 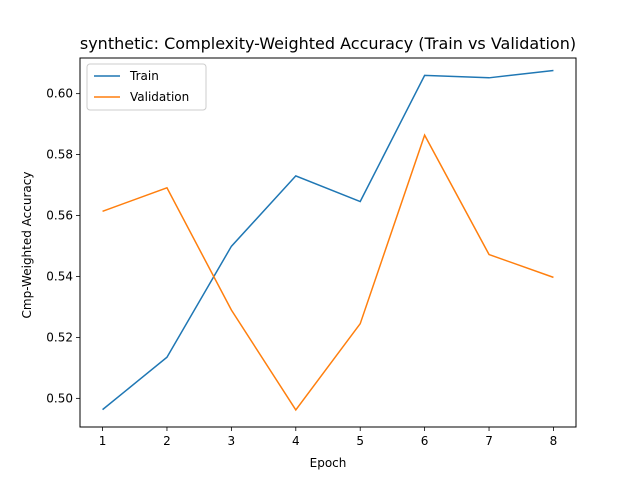 I want to click on y-axis-label: Cmp-Weighted Accuracy, so click(x=27, y=245).